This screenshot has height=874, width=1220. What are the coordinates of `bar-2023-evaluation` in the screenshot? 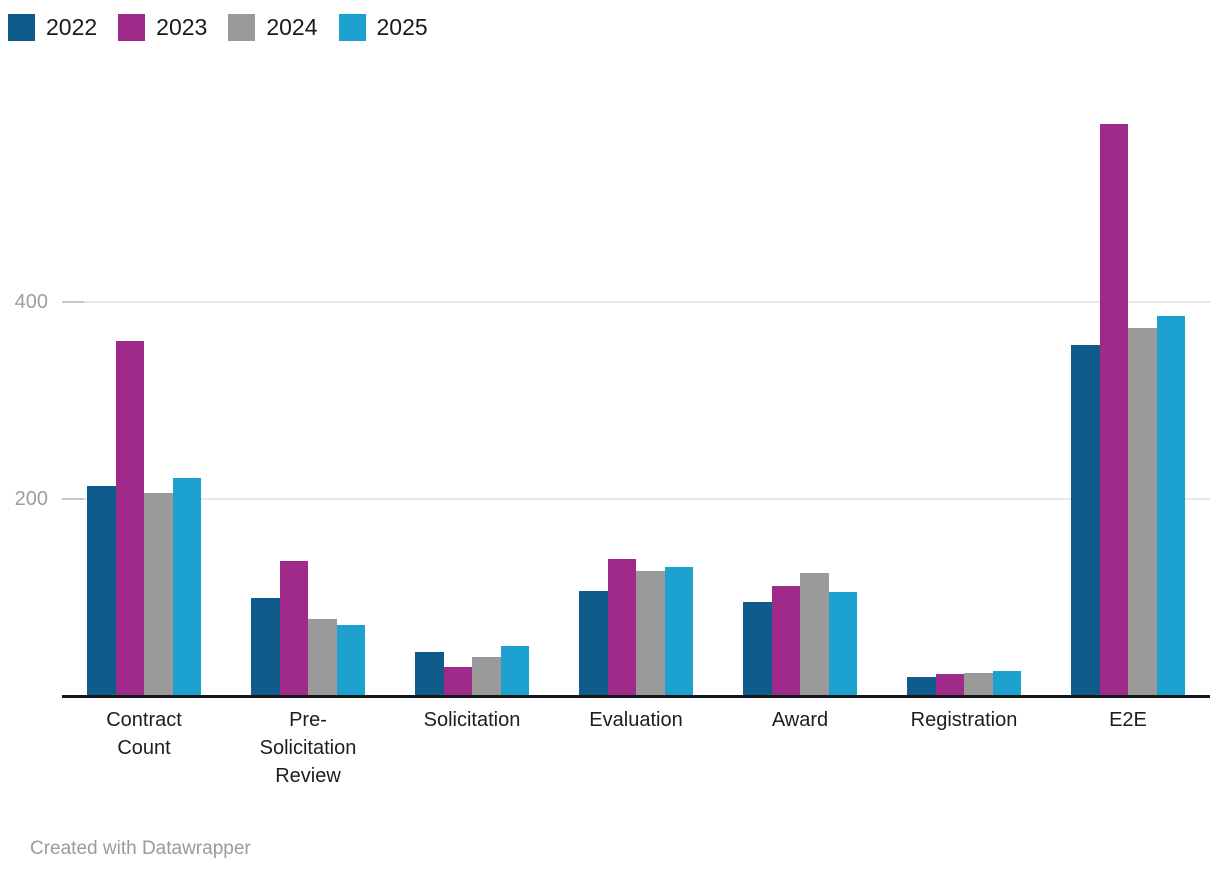 It's located at (621, 626).